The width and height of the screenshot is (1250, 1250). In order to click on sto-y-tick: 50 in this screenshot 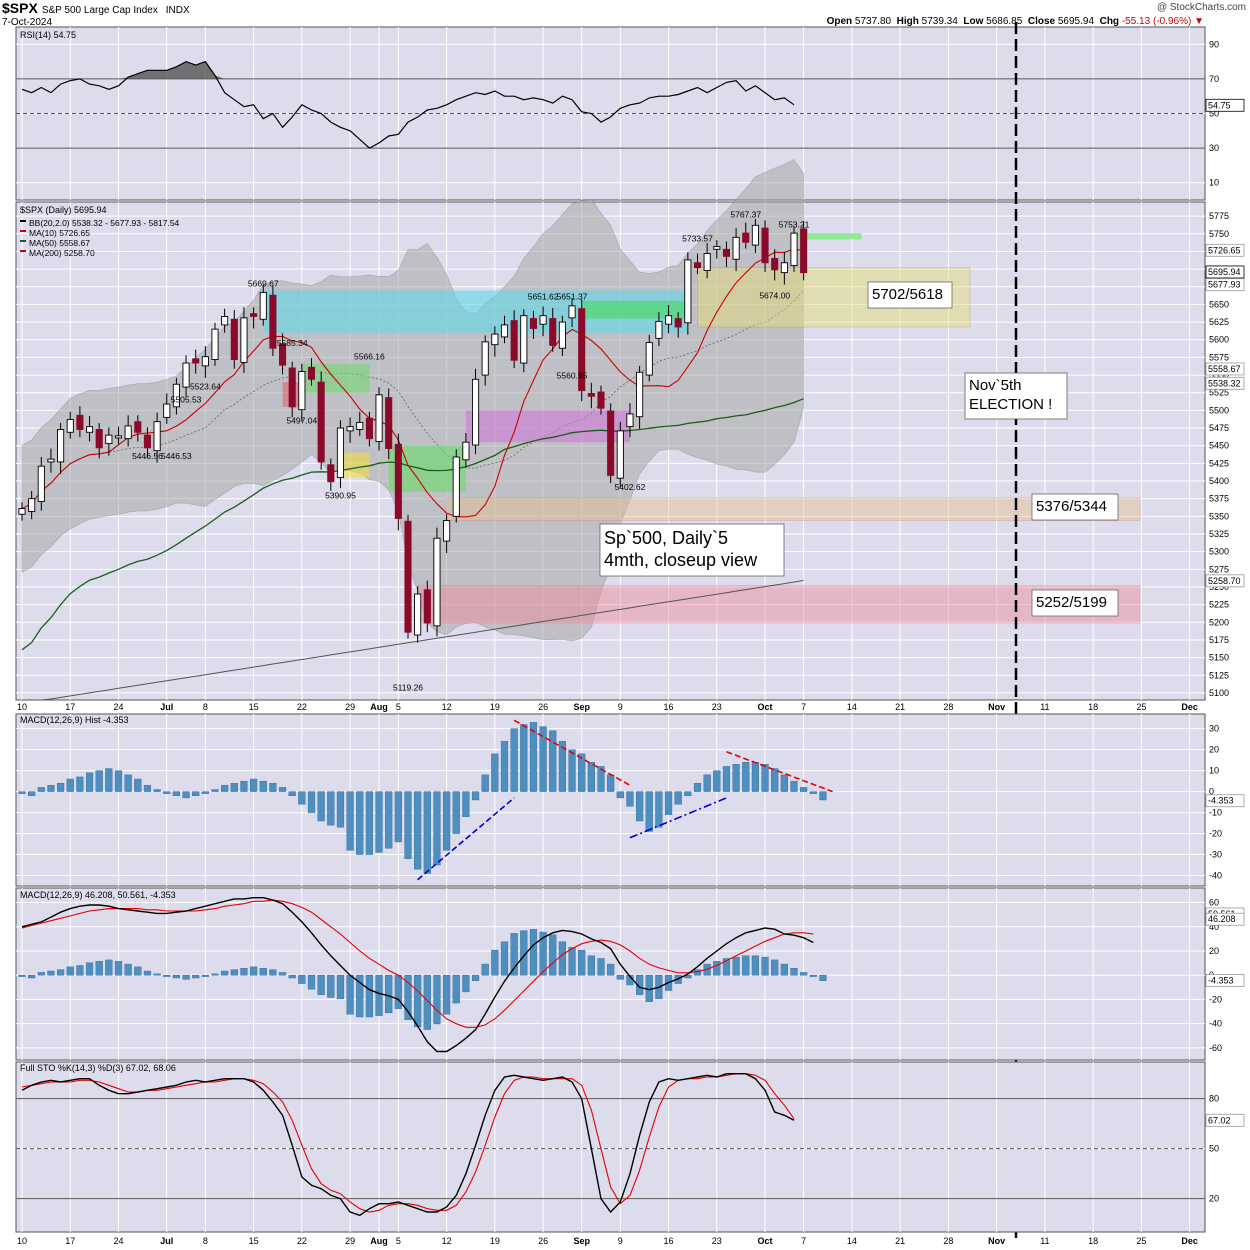, I will do `click(1214, 1149)`.